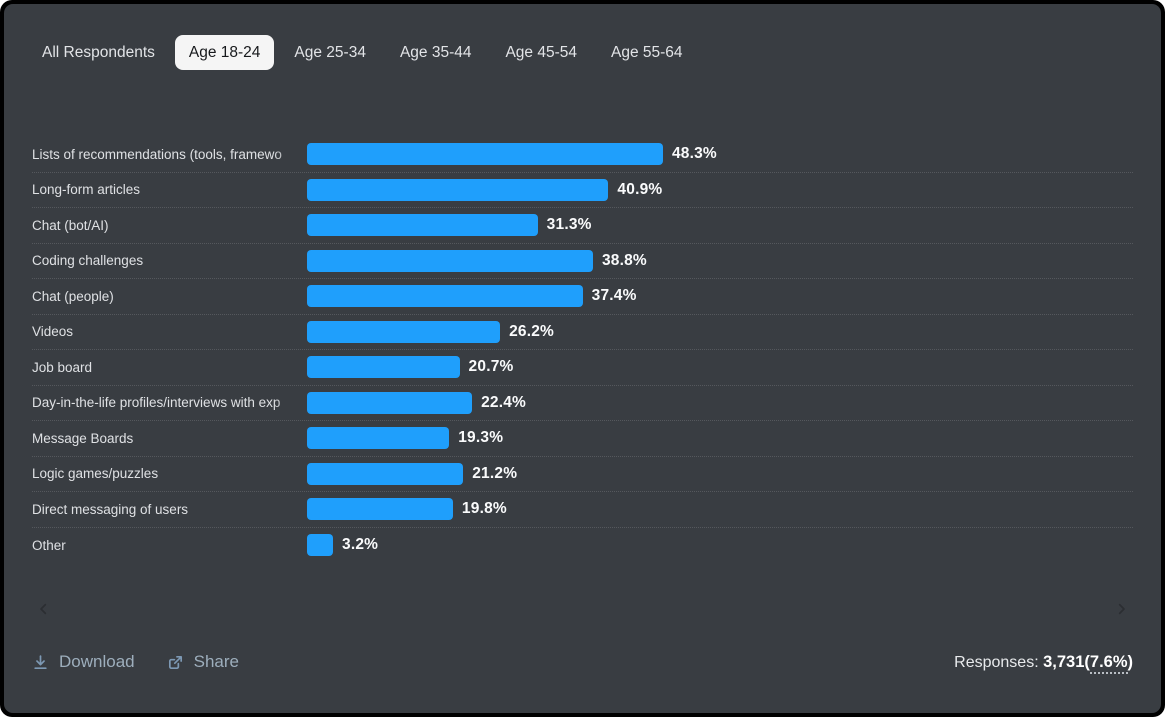 The image size is (1165, 717). I want to click on bar-track: 3.2%, so click(720, 545).